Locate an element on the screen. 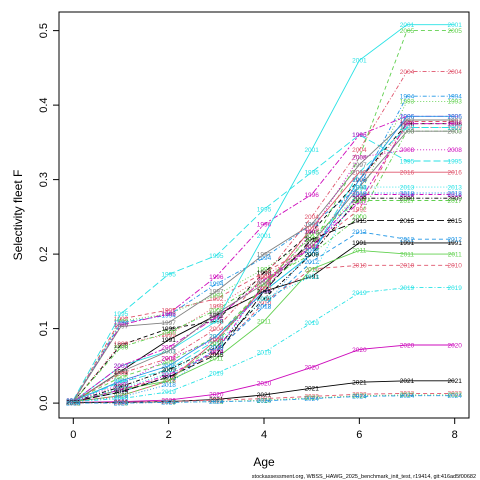  x-tick-label: 4 is located at coordinates (264, 435).